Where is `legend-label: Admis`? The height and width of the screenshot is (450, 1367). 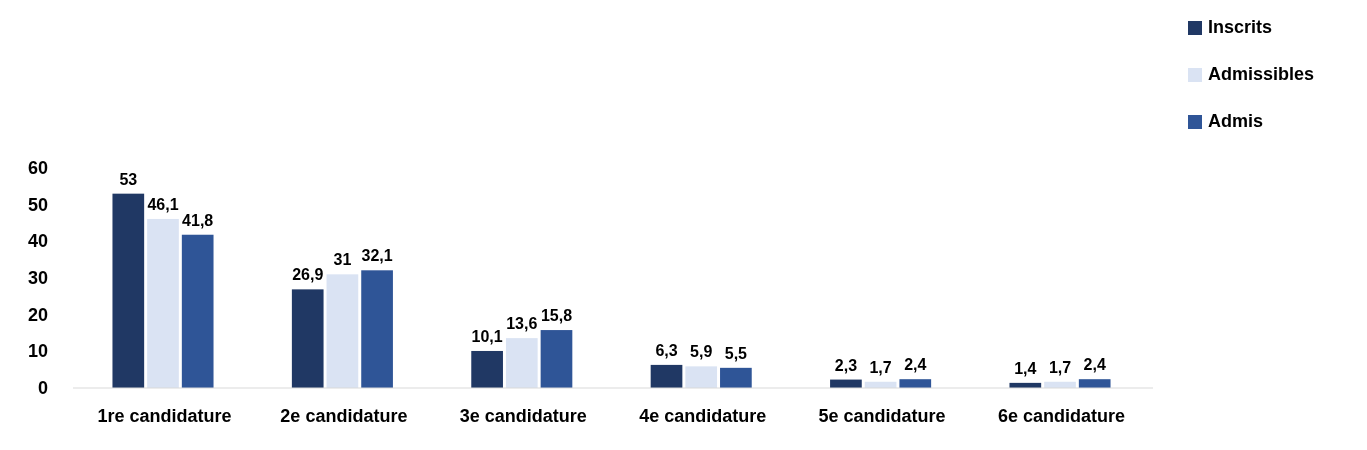 legend-label: Admis is located at coordinates (1236, 121).